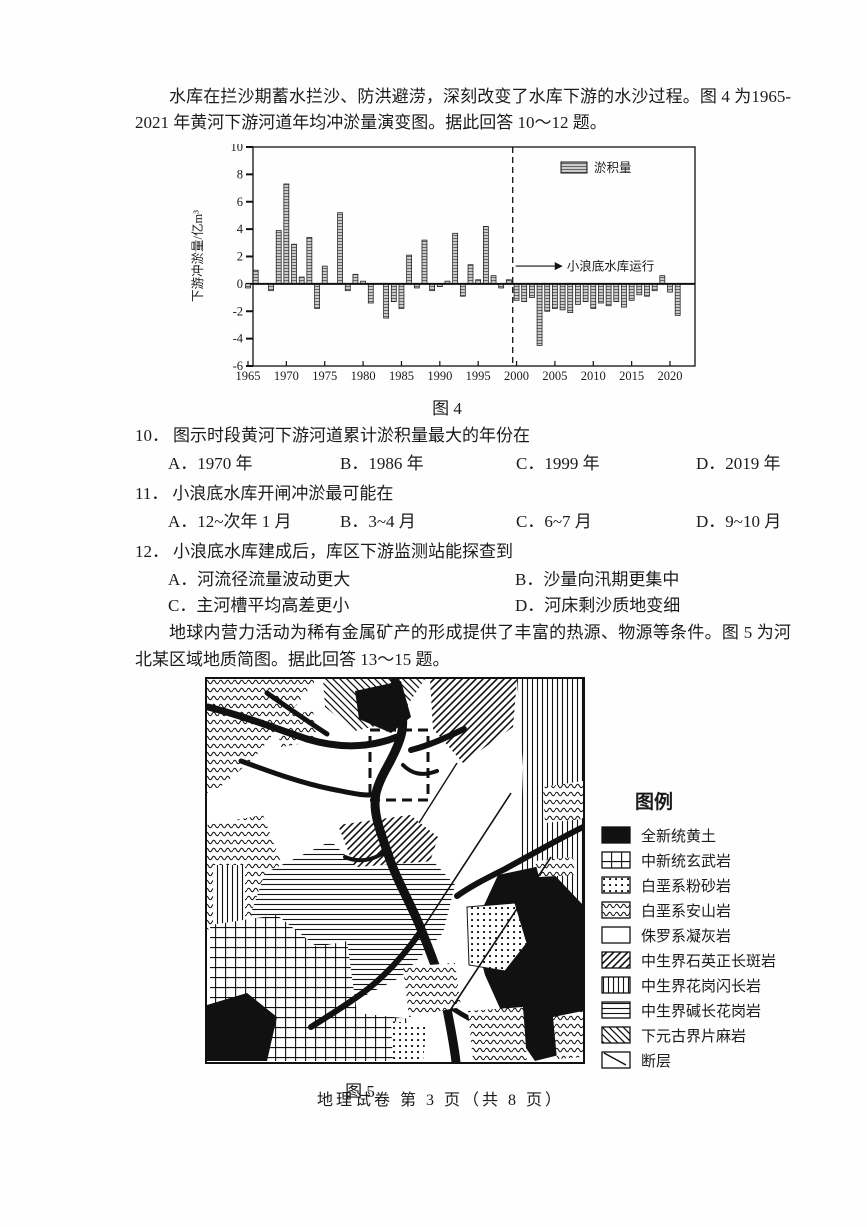 The image size is (867, 1227). I want to click on svg-text: 1980, so click(363, 376).